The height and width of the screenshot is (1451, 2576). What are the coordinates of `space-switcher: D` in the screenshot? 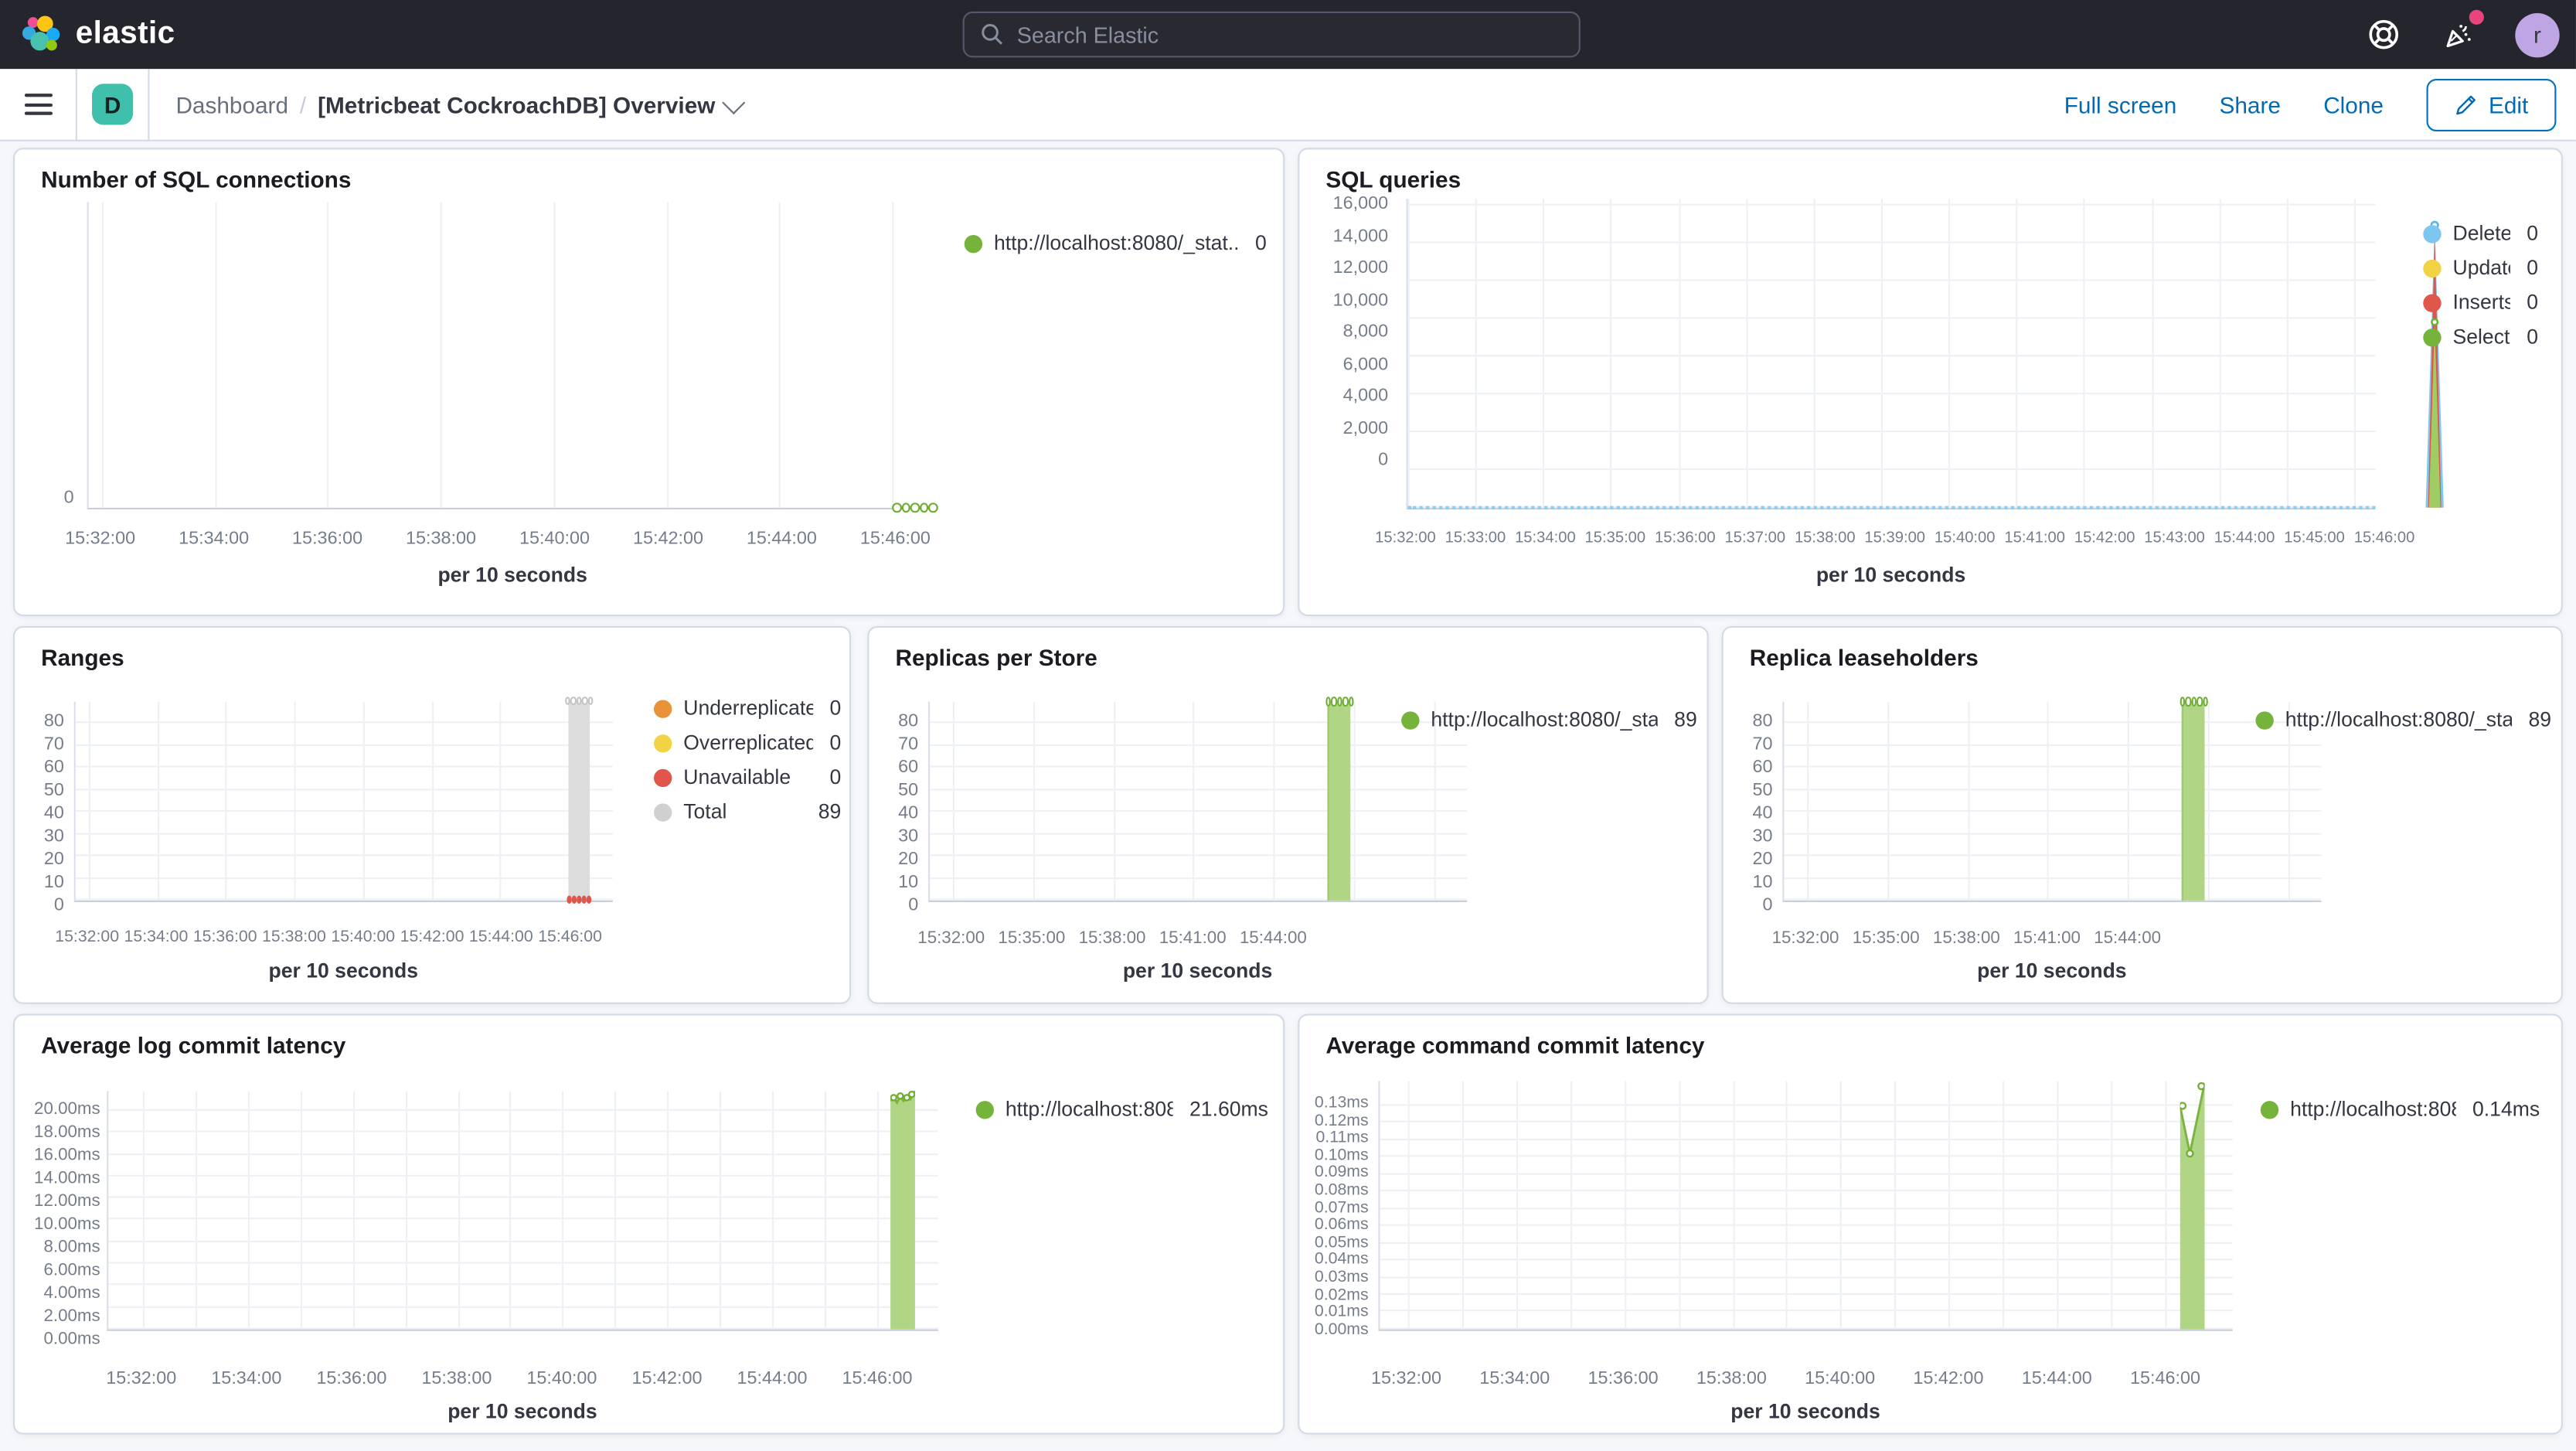 It's located at (114, 104).